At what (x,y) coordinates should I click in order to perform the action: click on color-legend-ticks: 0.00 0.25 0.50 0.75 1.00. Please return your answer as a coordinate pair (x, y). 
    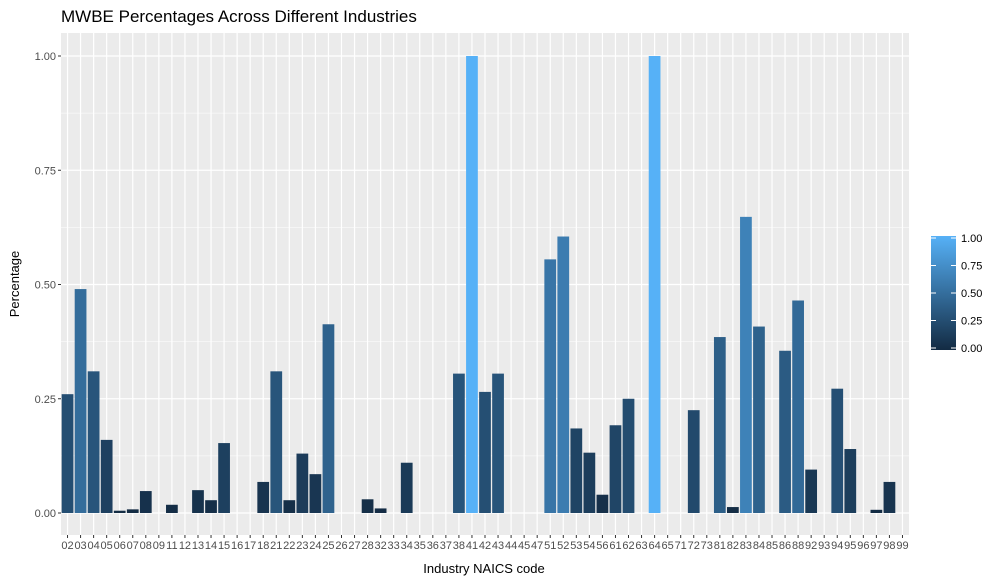
    Looking at the image, I should click on (956, 294).